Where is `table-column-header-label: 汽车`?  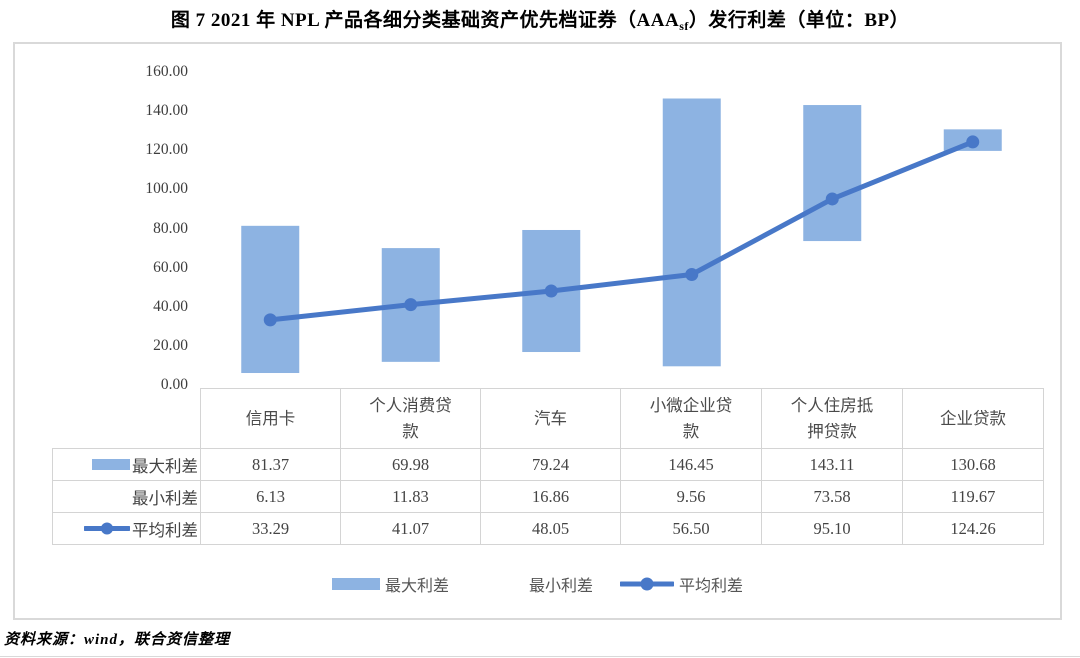 table-column-header-label: 汽车 is located at coordinates (550, 418).